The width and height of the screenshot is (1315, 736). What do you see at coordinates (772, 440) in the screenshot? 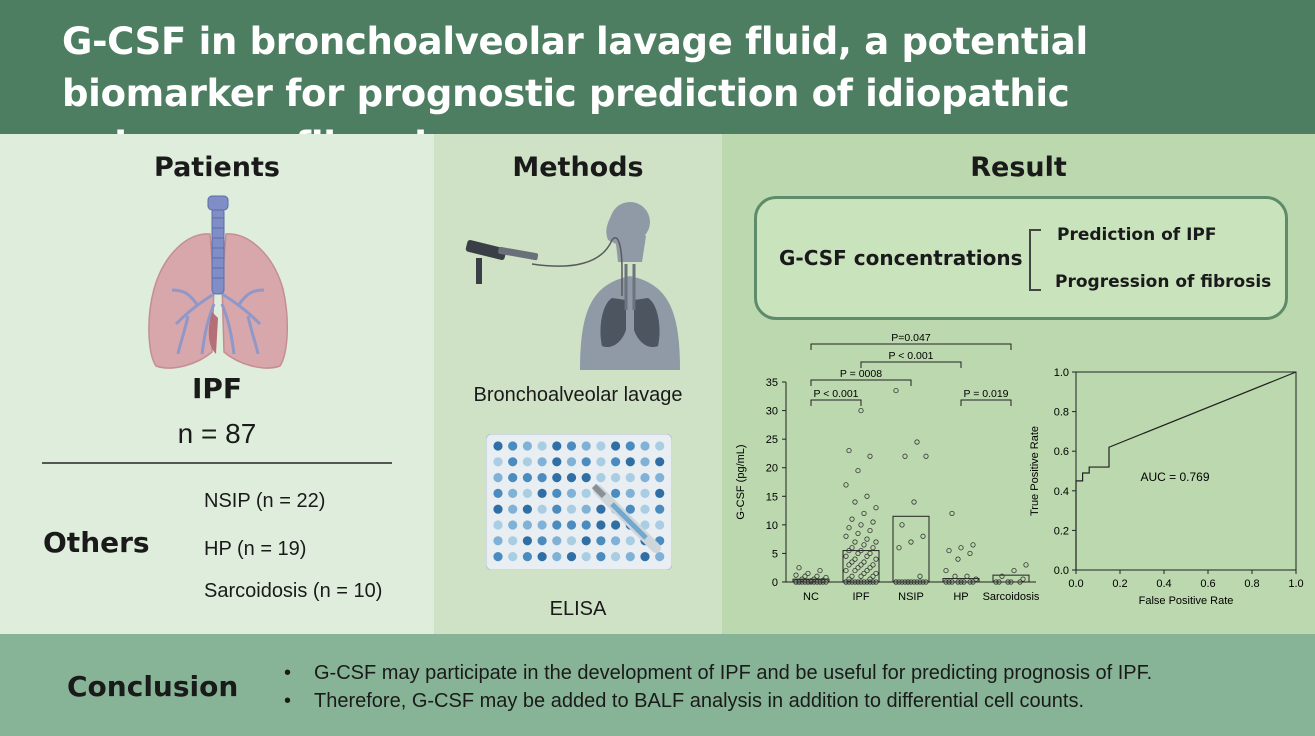
I see `y-tick-label: 25` at bounding box center [772, 440].